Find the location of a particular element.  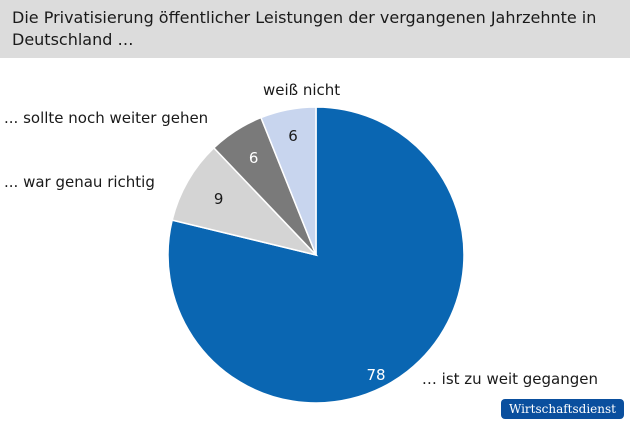

slice-category-label: ... war genau richtig is located at coordinates (79, 182).